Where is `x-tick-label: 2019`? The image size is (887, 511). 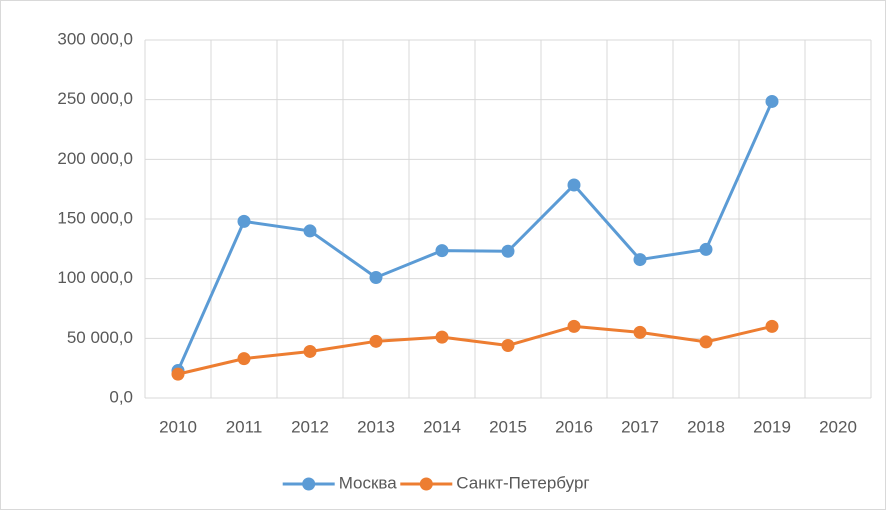
x-tick-label: 2019 is located at coordinates (772, 426).